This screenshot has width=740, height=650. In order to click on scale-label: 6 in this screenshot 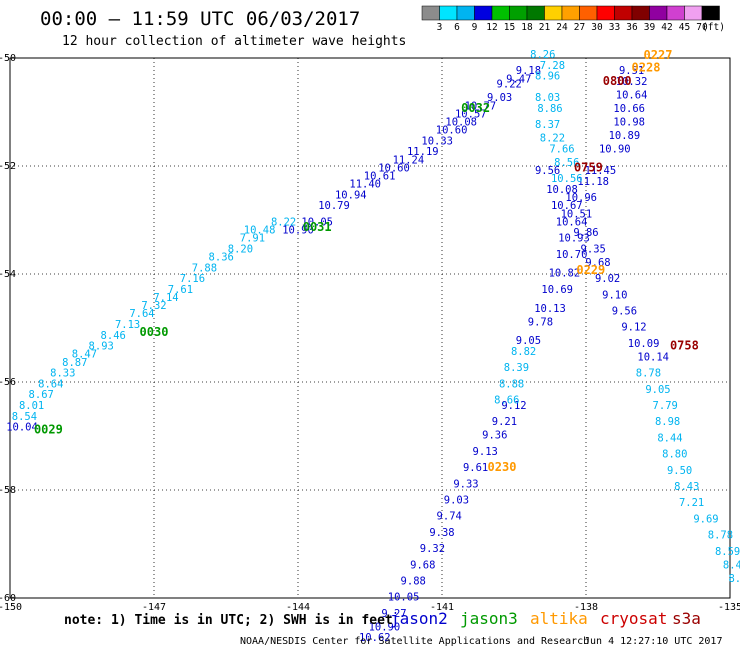, I will do `click(457, 27)`.